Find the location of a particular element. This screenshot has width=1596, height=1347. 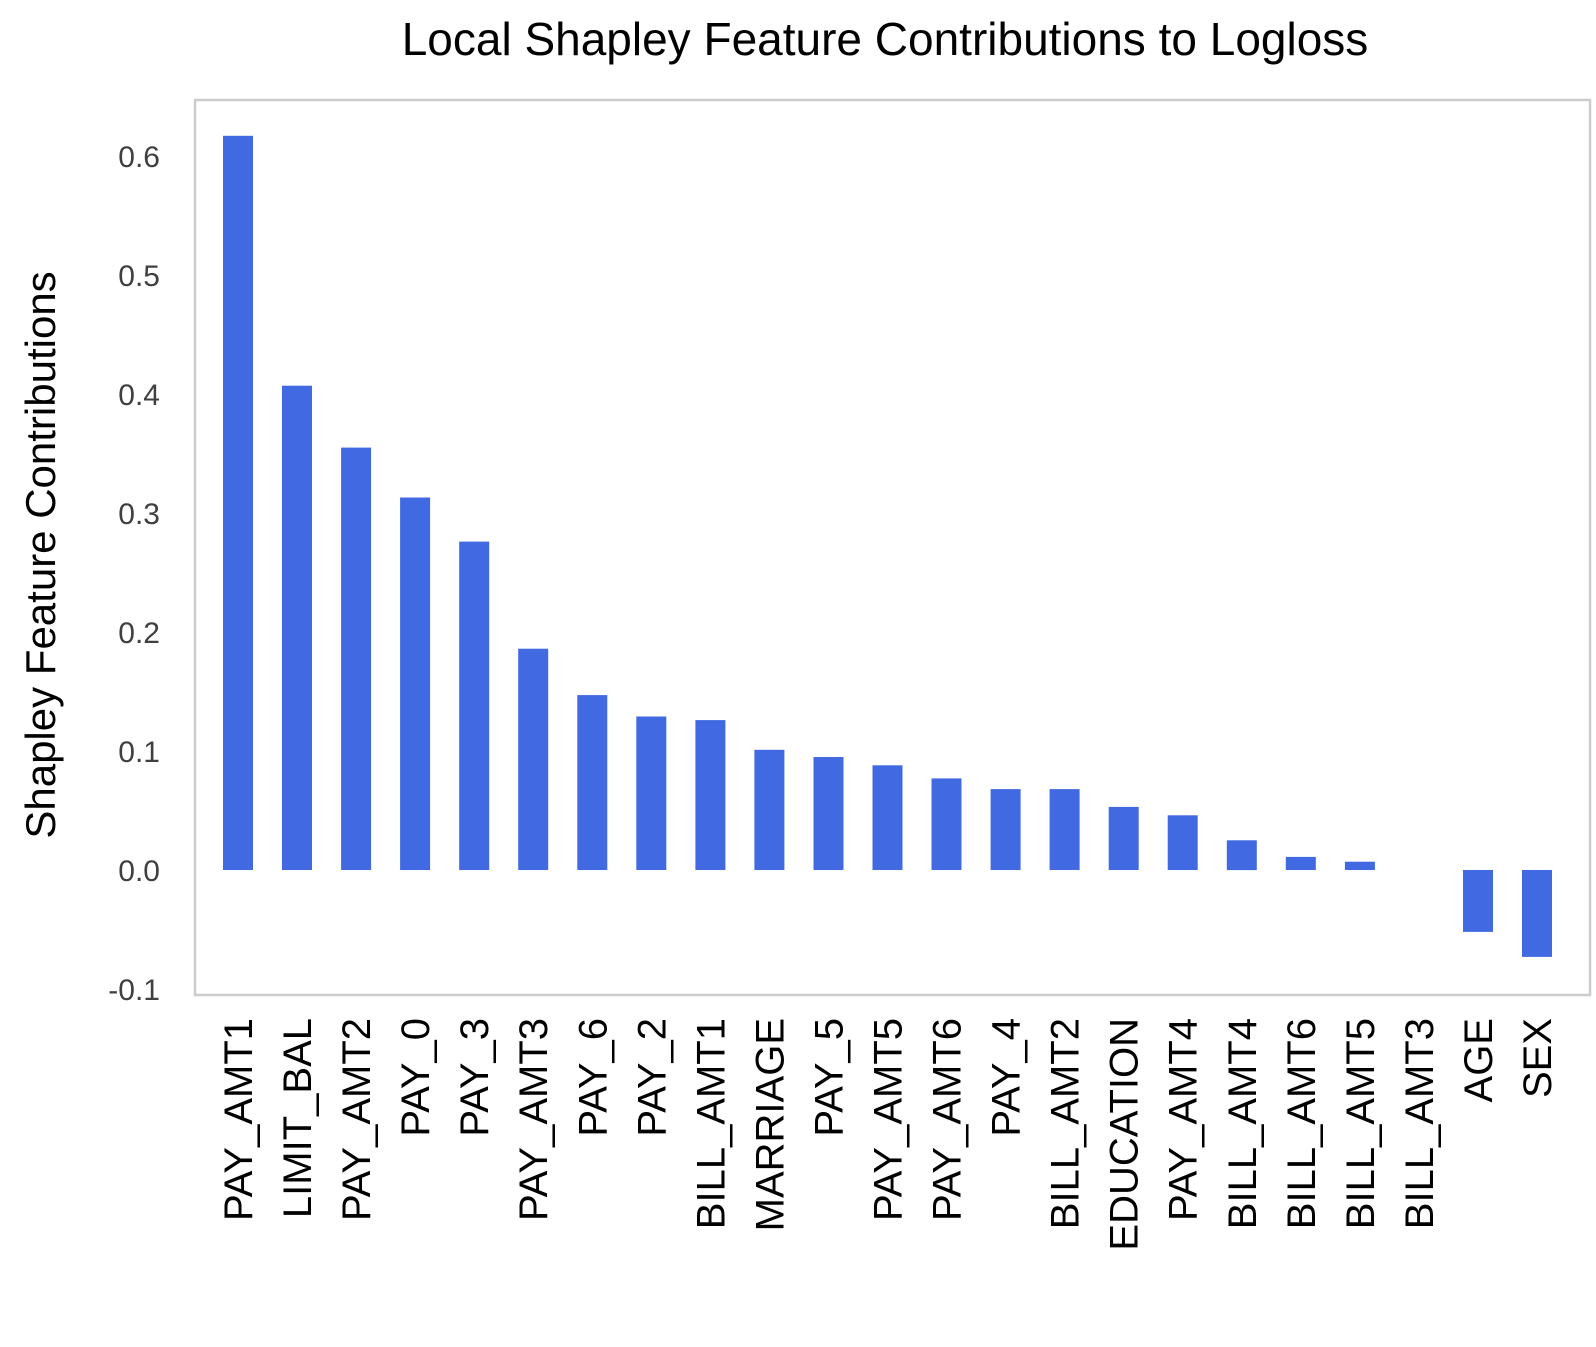

bar-pay-amt6 is located at coordinates (946, 824).